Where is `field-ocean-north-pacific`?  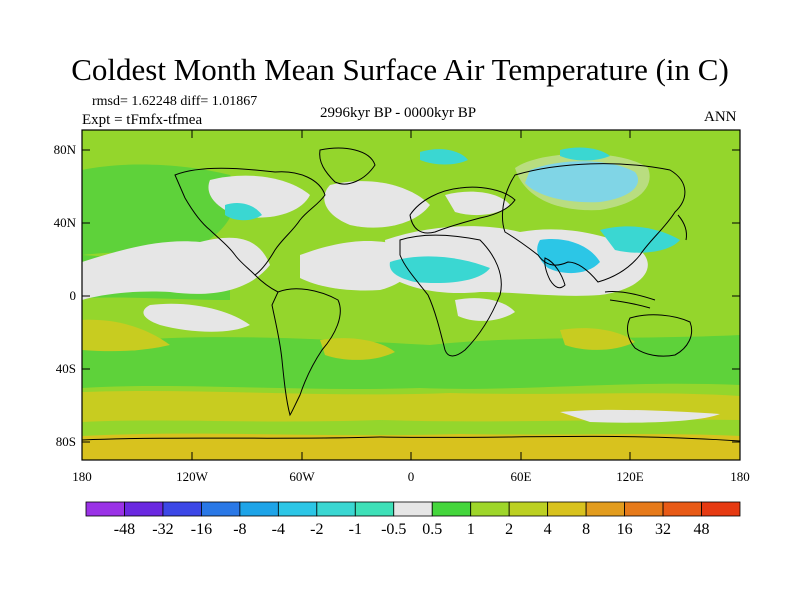
field-ocean-north-pacific is located at coordinates (159, 209).